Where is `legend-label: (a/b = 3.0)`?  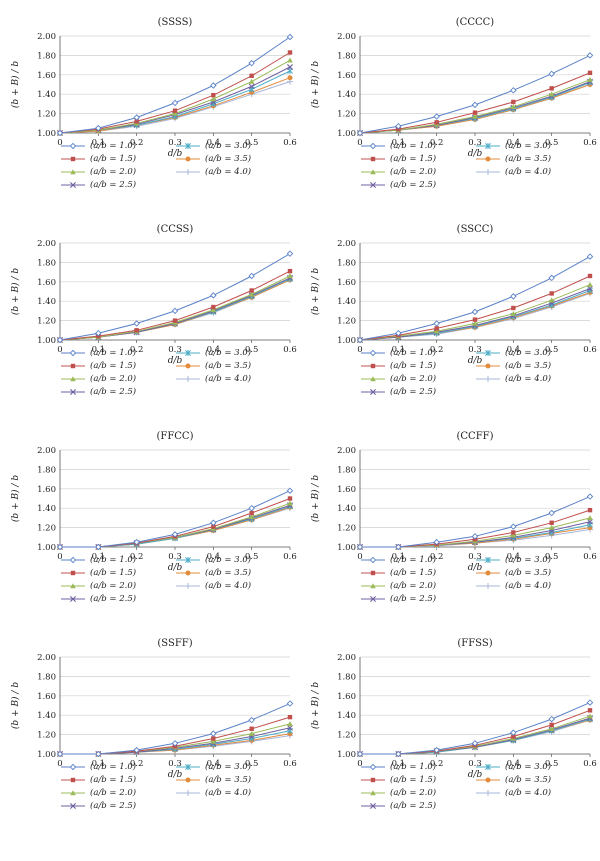 legend-label: (a/b = 3.0) is located at coordinates (528, 767).